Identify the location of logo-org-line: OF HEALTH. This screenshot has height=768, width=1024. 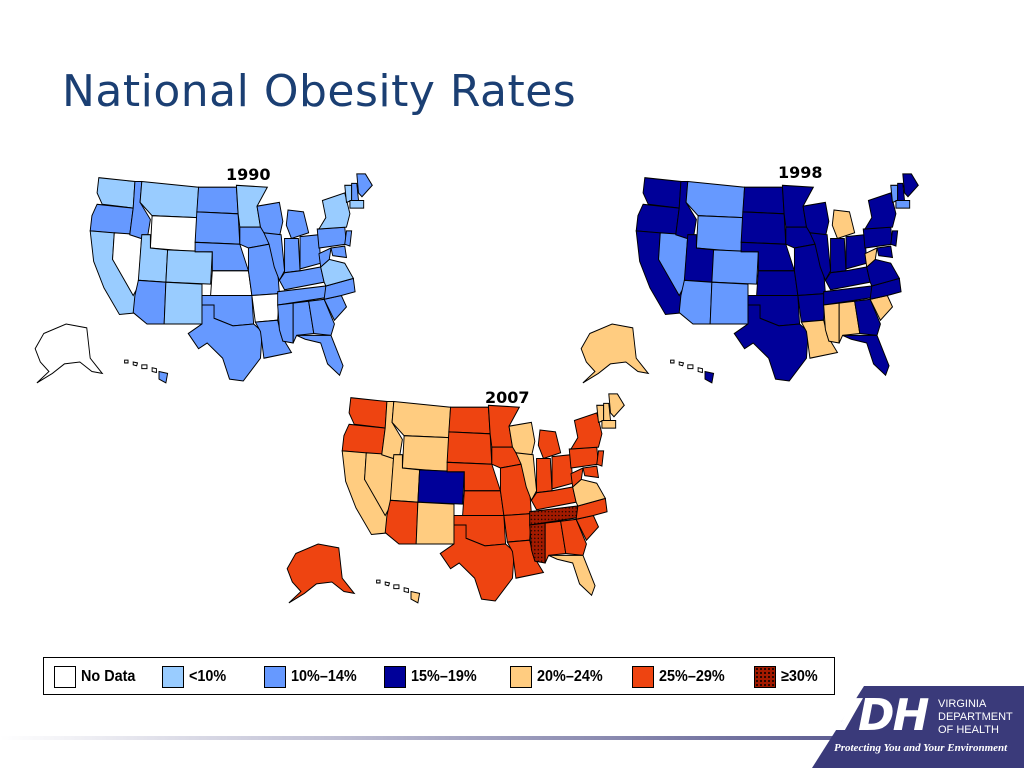
(968, 730).